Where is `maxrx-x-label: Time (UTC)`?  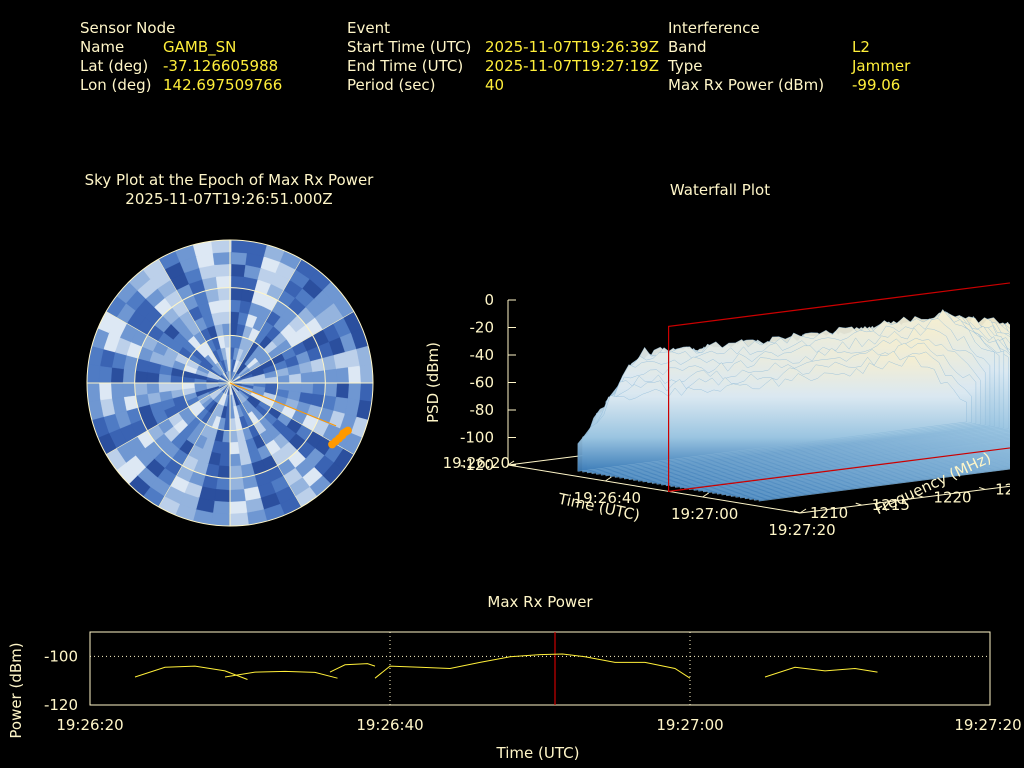
maxrx-x-label: Time (UTC) is located at coordinates (538, 752).